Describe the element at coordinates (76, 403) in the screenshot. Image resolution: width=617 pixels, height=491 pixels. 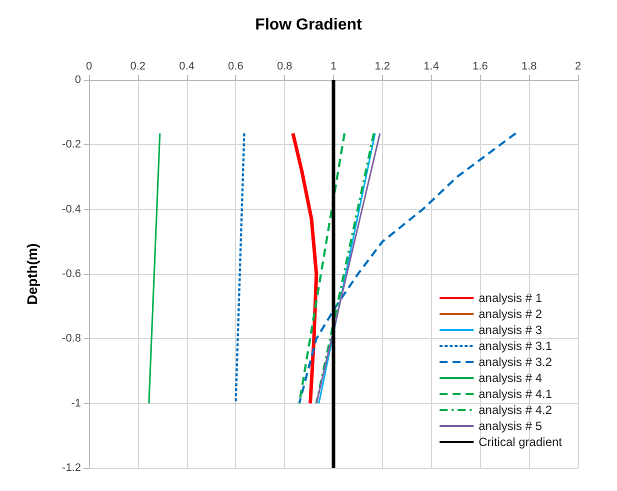
I see `y-tick-label: -1` at that location.